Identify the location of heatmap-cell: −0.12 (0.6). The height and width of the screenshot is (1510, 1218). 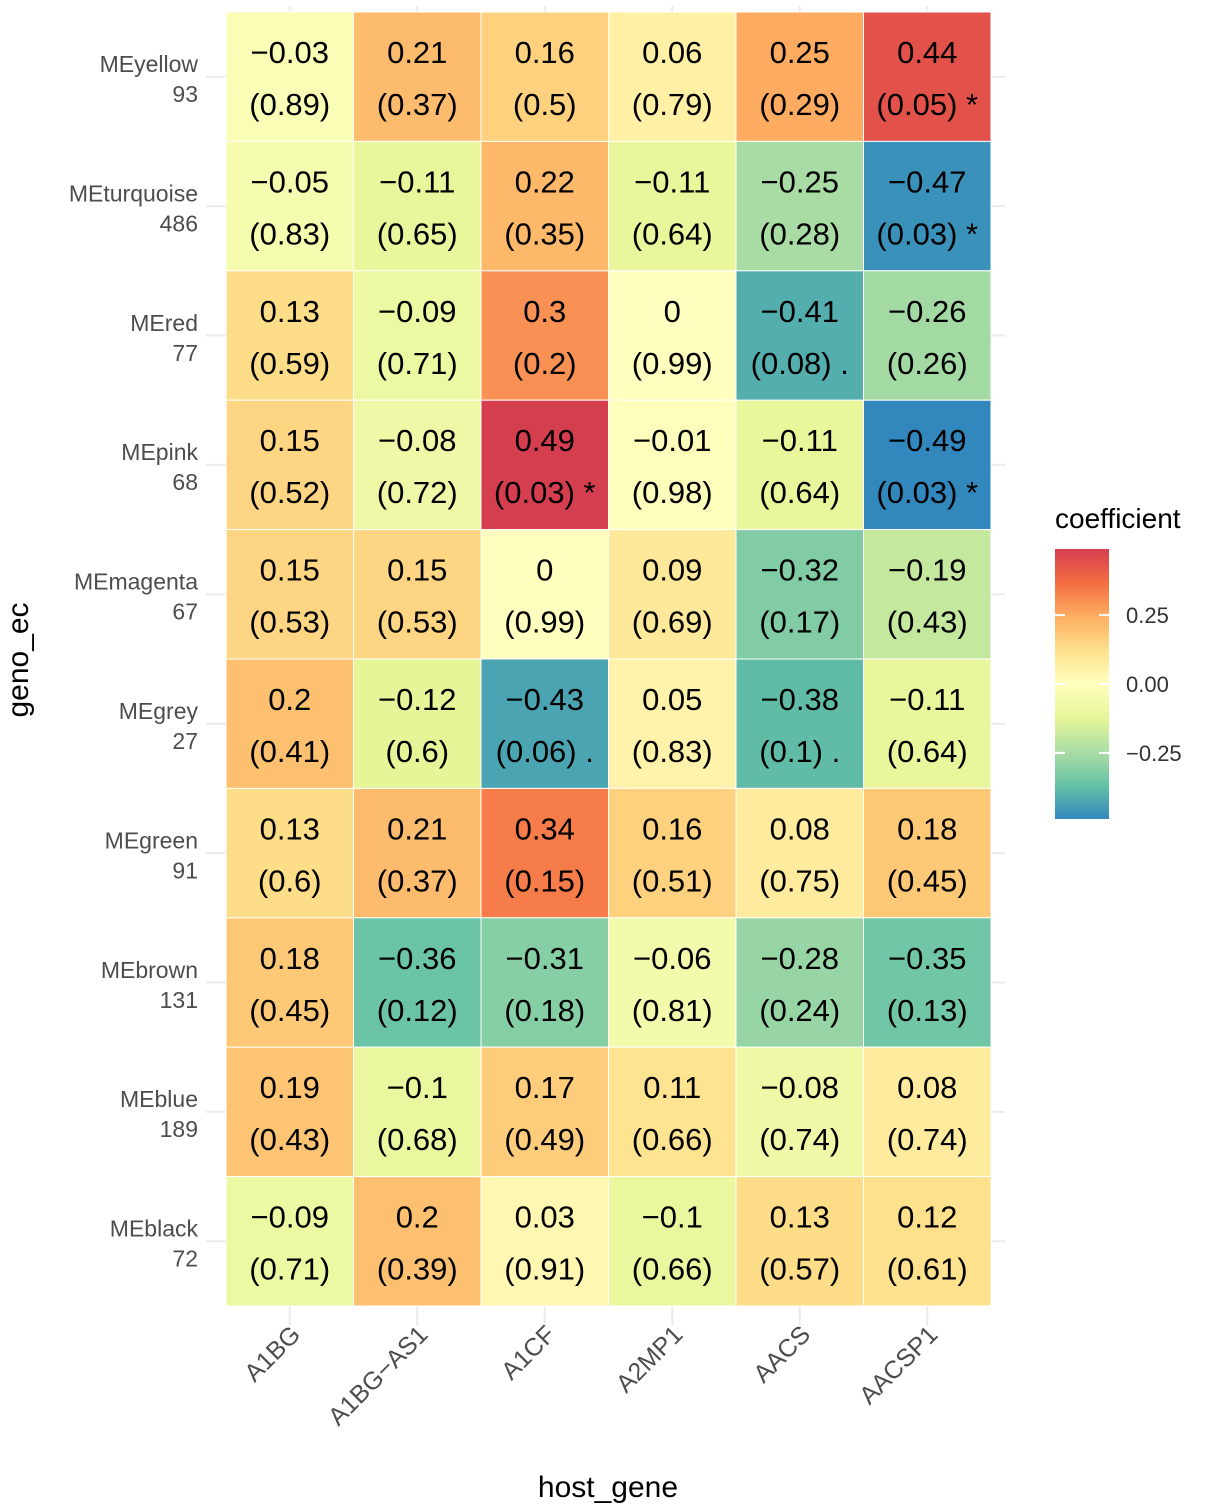
(417, 723).